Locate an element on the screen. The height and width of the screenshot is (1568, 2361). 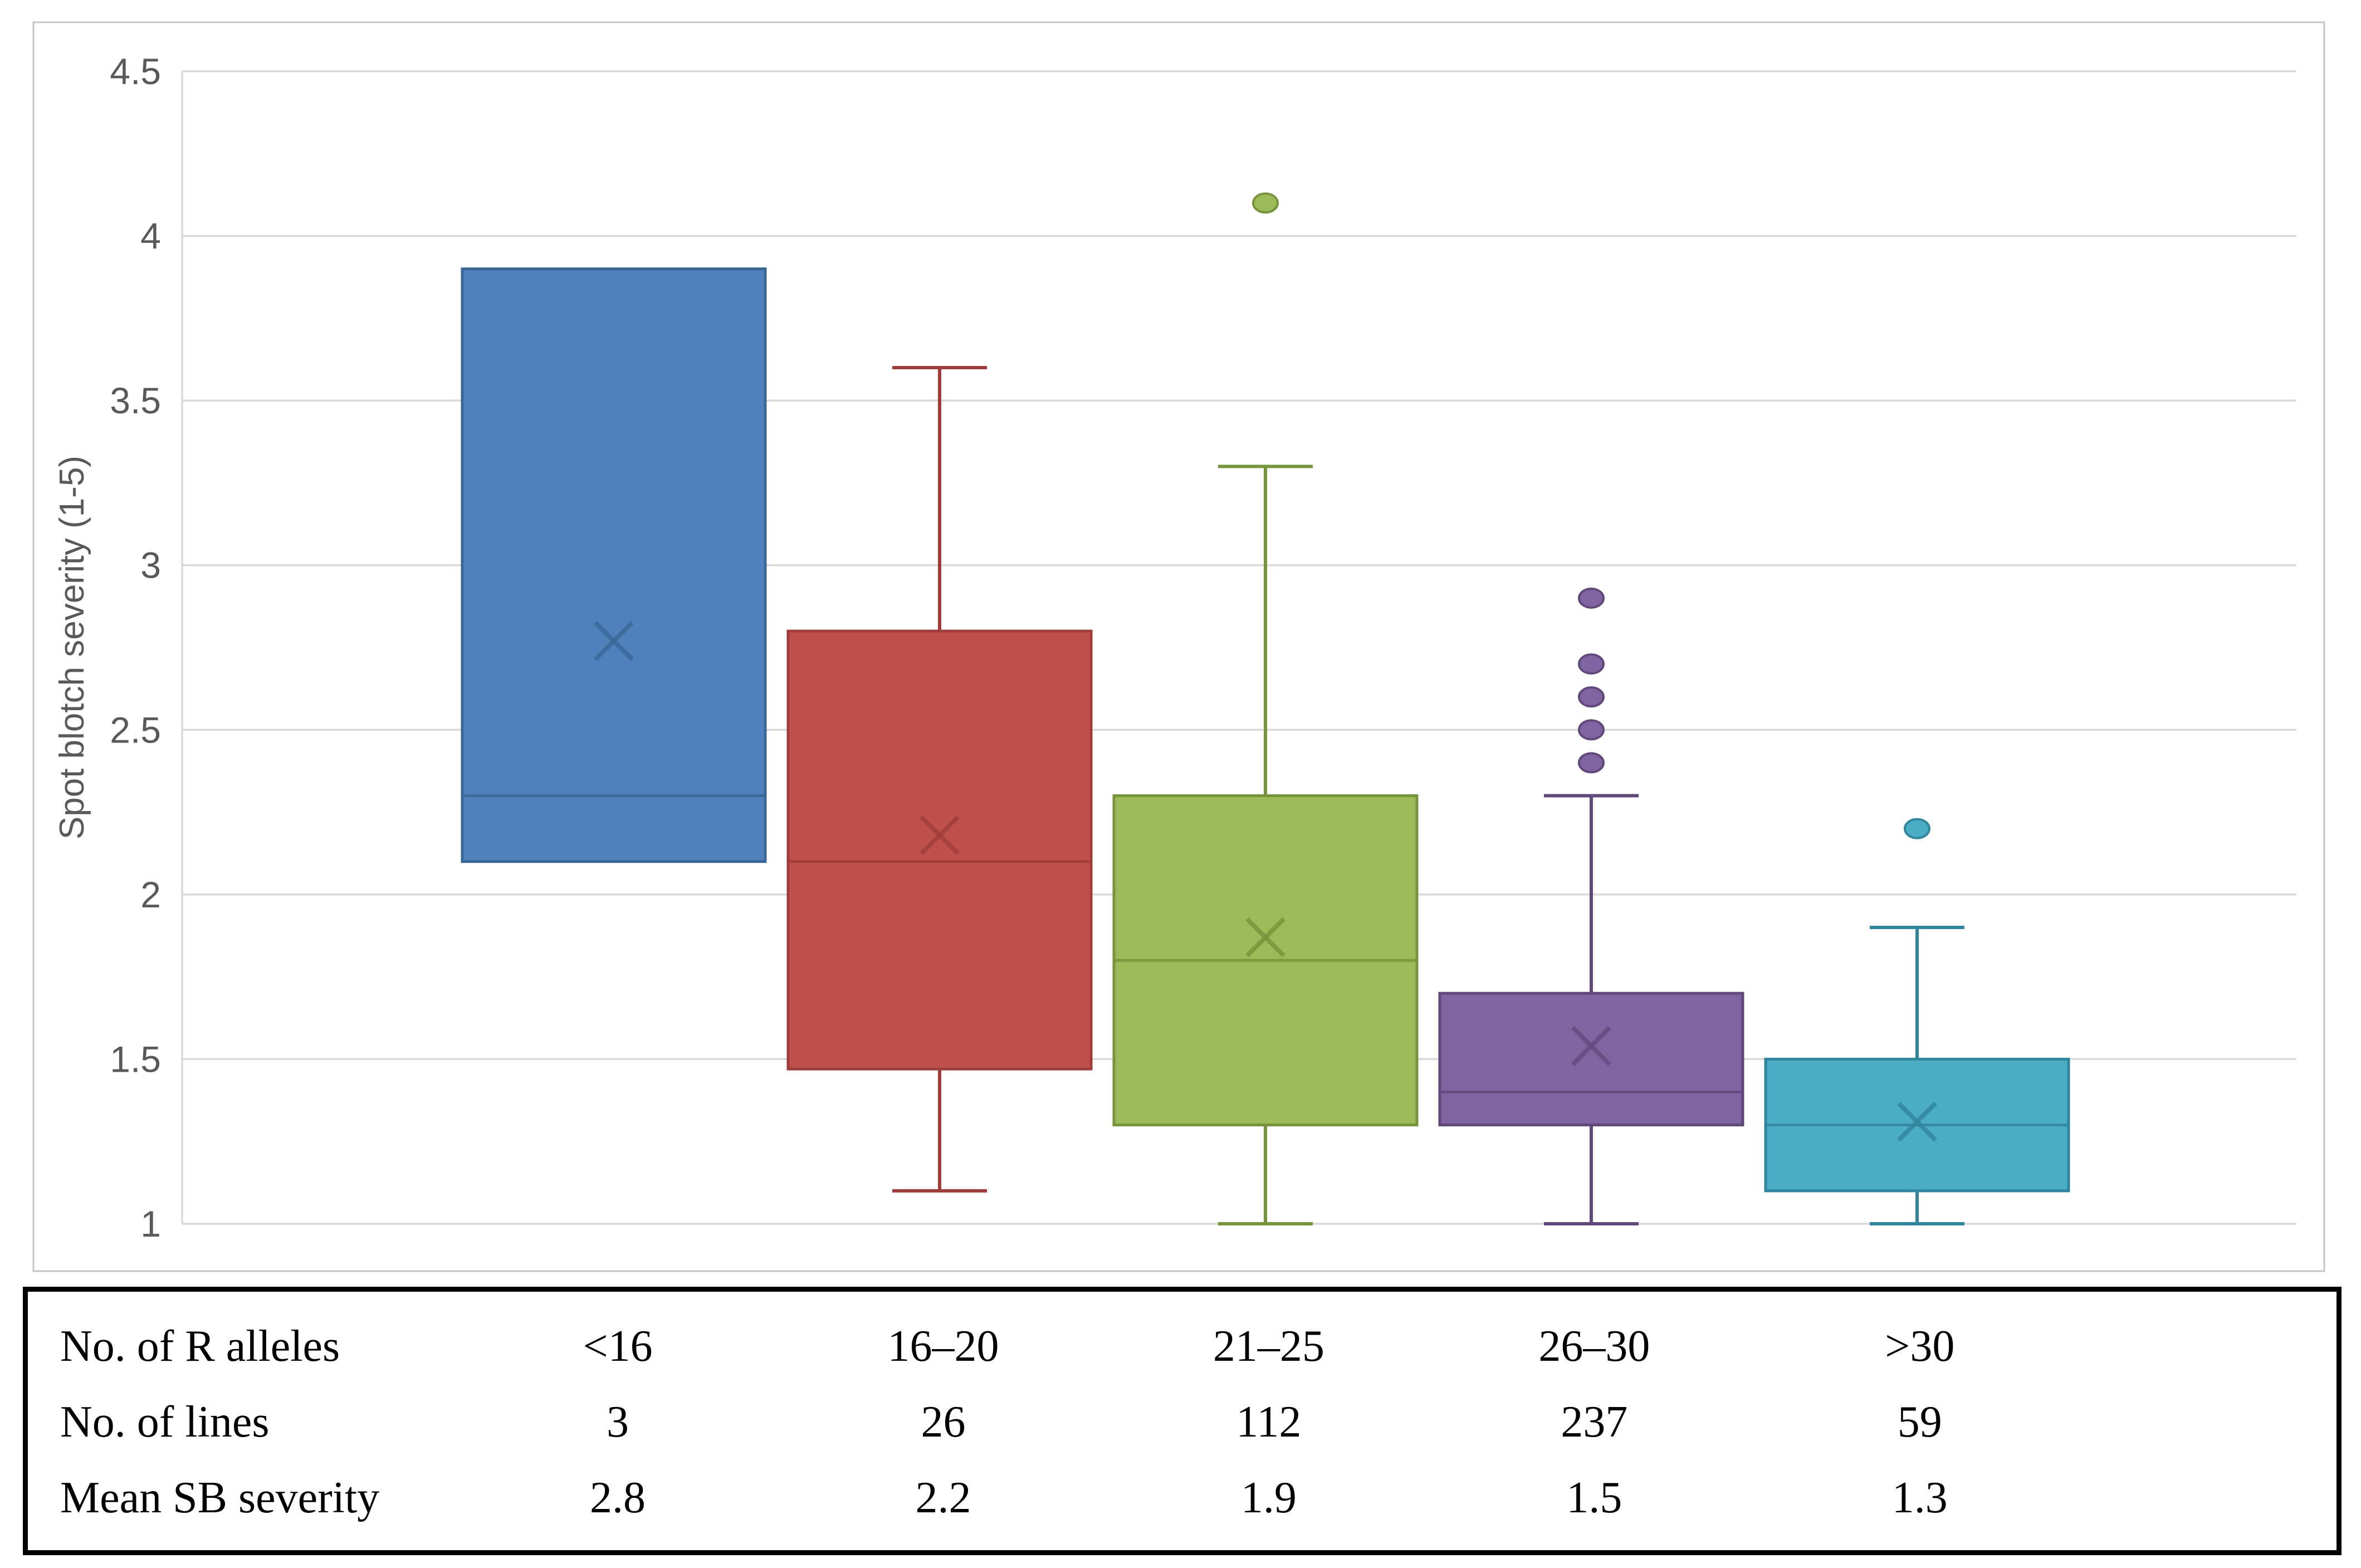
table-cell: <16 is located at coordinates (618, 1346).